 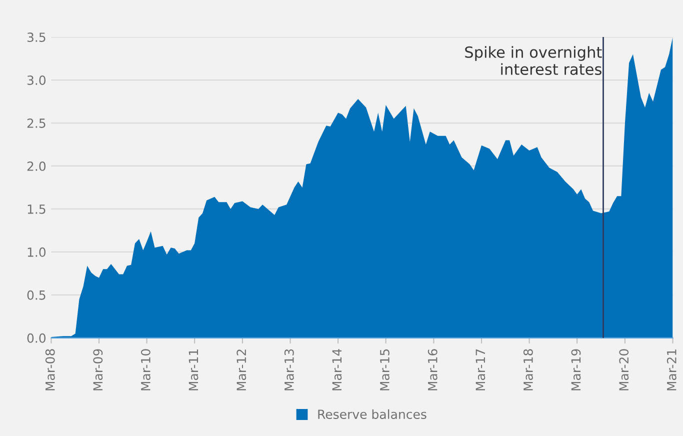 What do you see at coordinates (241, 370) in the screenshot?
I see `x-tick-label: Mar-12` at bounding box center [241, 370].